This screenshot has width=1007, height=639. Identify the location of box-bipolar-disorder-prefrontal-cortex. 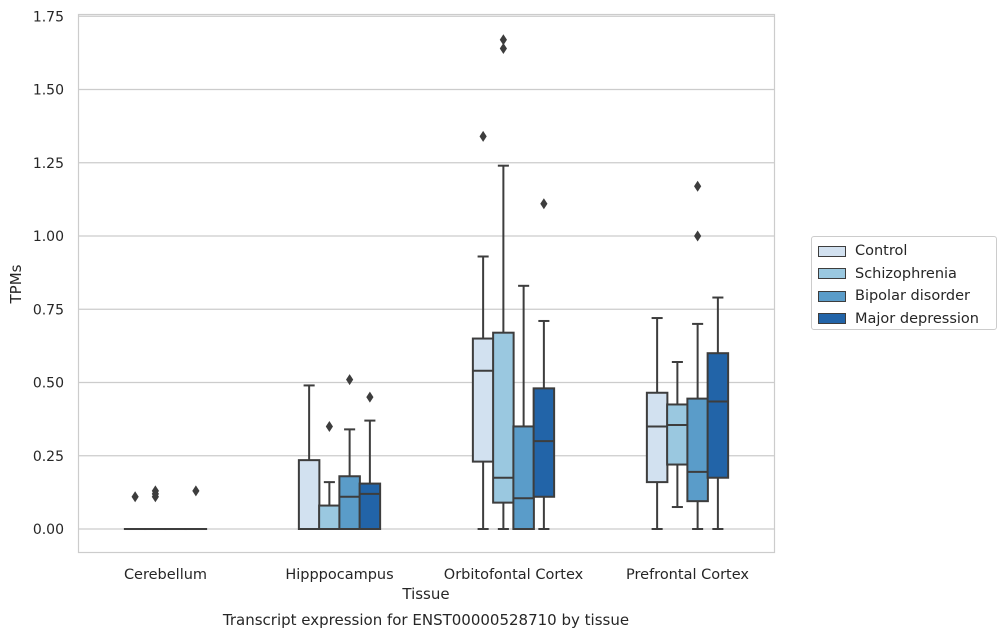
(697, 355).